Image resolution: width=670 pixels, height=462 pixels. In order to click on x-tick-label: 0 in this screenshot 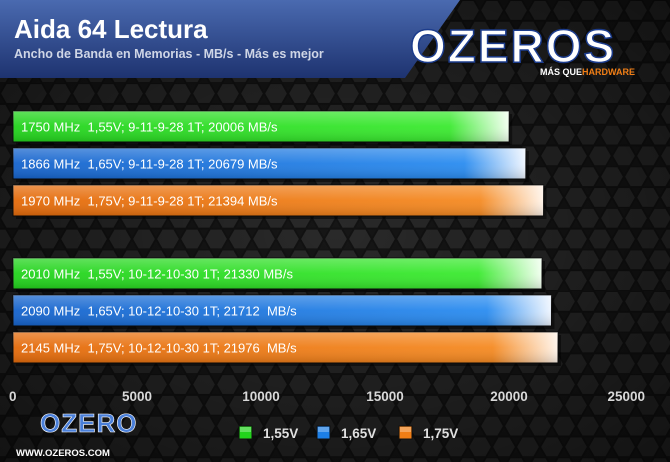, I will do `click(13, 396)`.